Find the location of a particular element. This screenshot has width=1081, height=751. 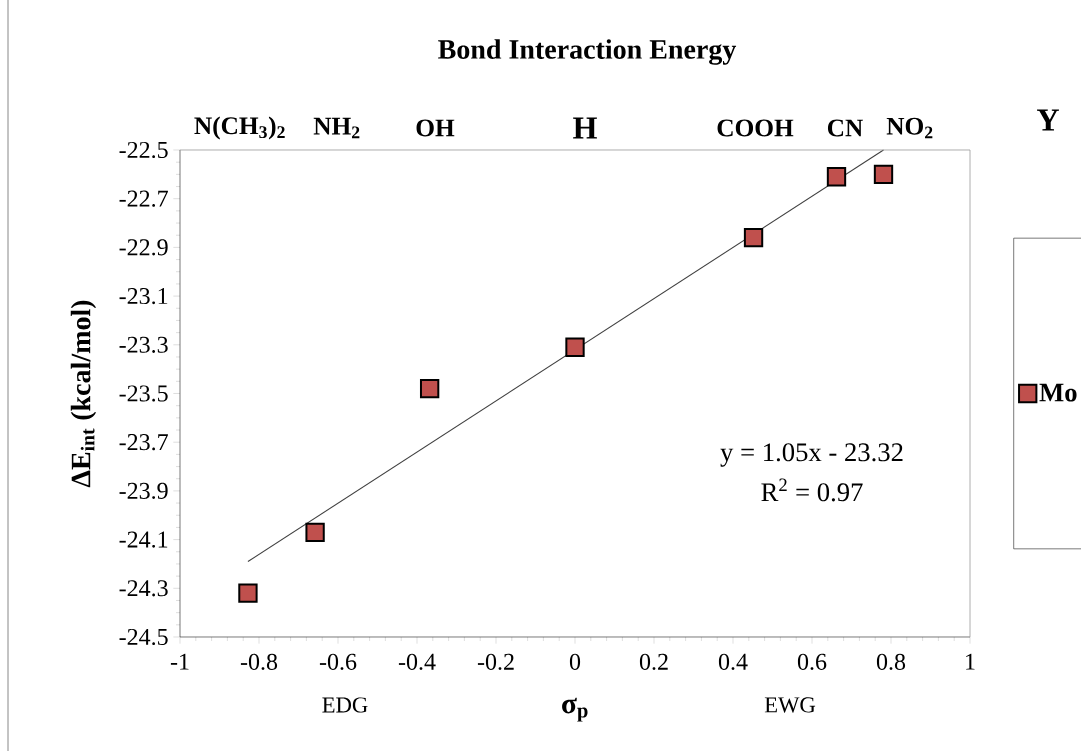

text: COOH is located at coordinates (755, 128).